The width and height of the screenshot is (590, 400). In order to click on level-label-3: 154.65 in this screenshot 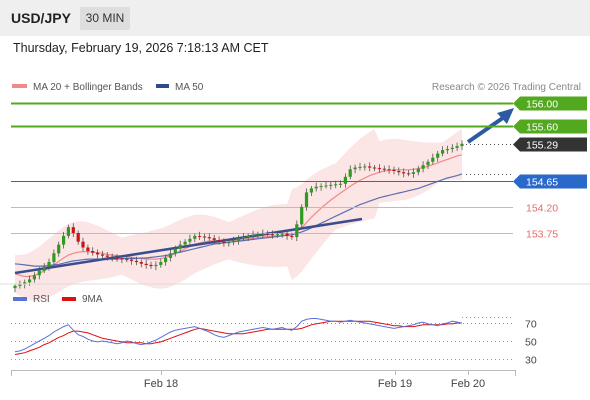, I will do `click(542, 183)`.